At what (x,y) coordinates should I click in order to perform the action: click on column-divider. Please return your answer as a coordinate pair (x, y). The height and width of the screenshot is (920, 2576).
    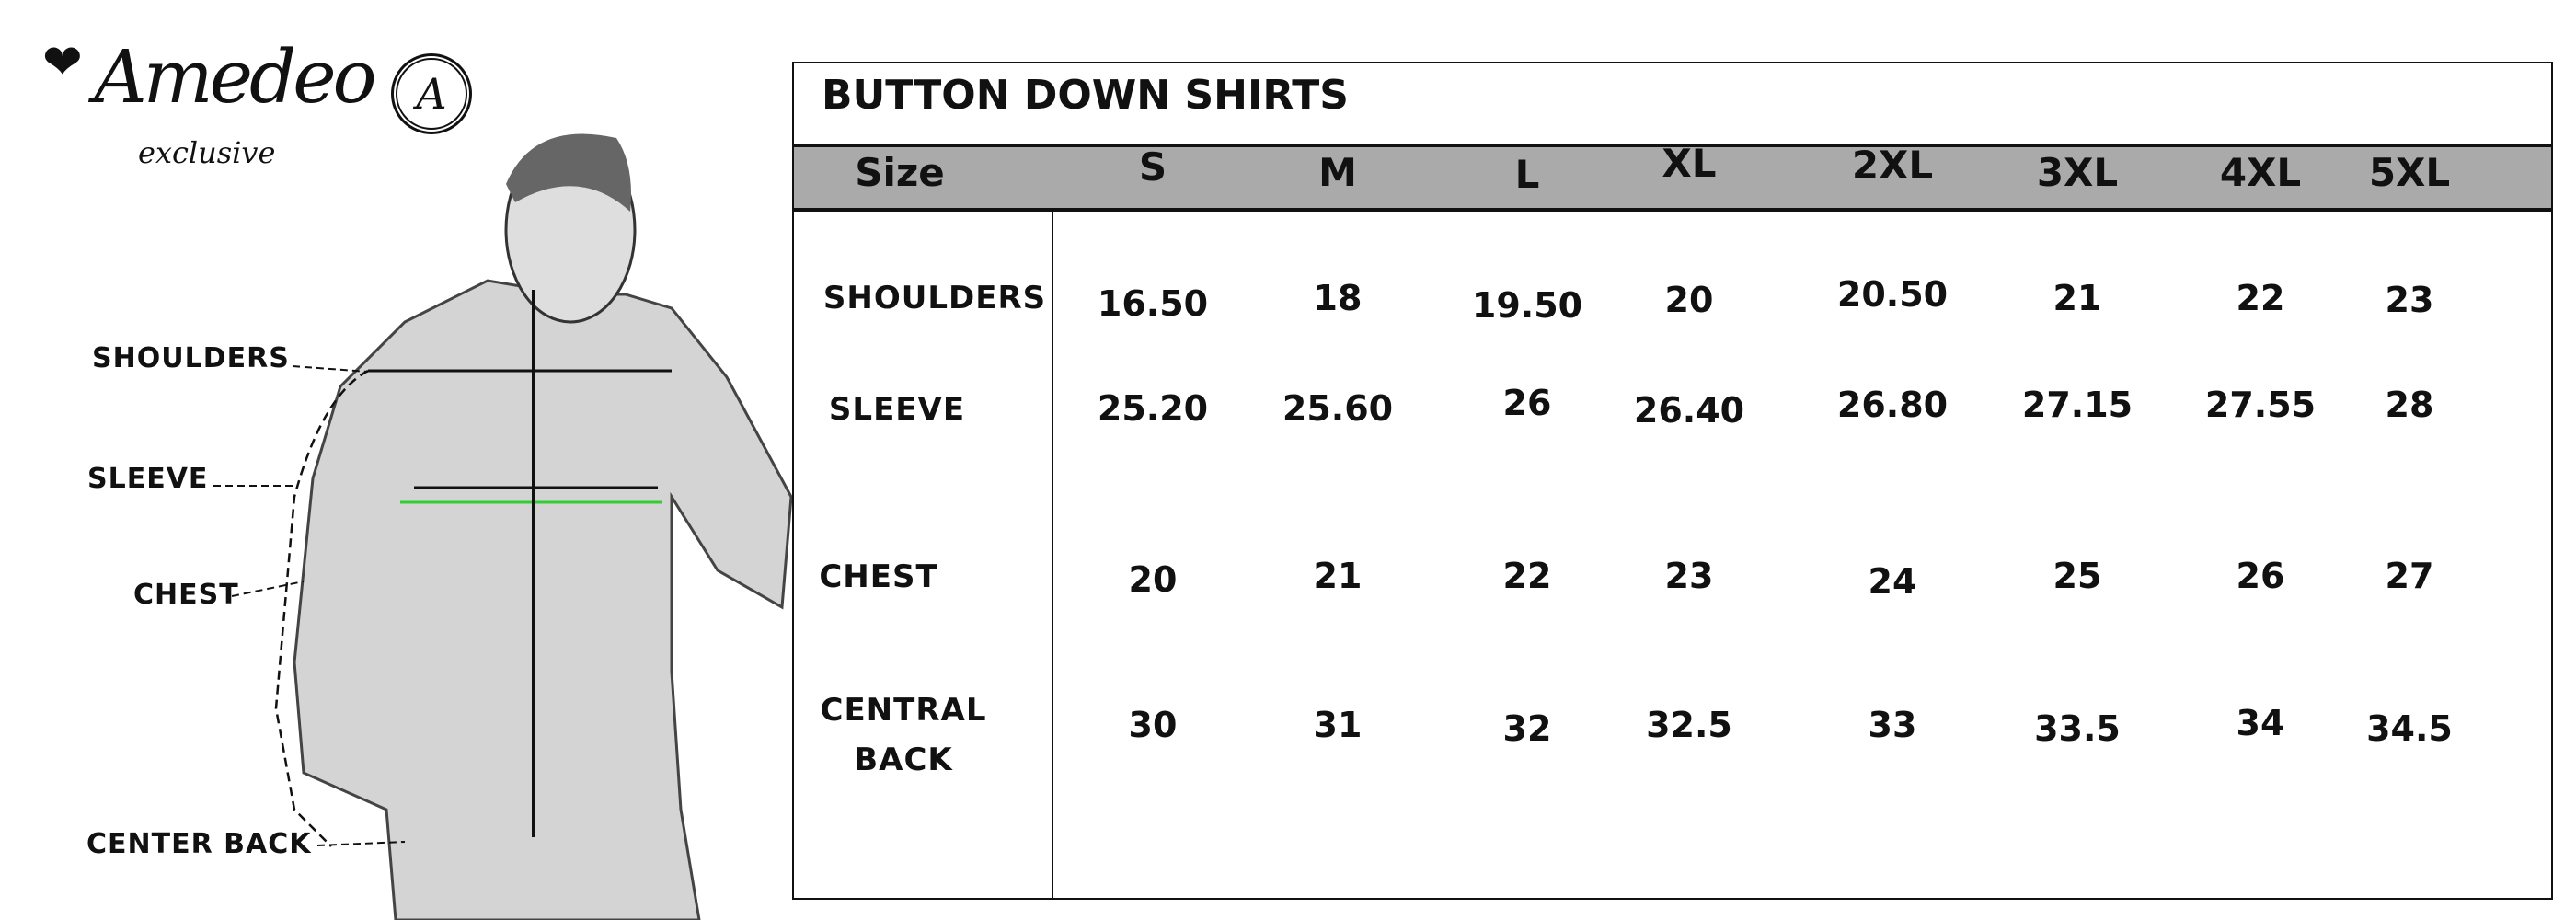
    Looking at the image, I should click on (1052, 553).